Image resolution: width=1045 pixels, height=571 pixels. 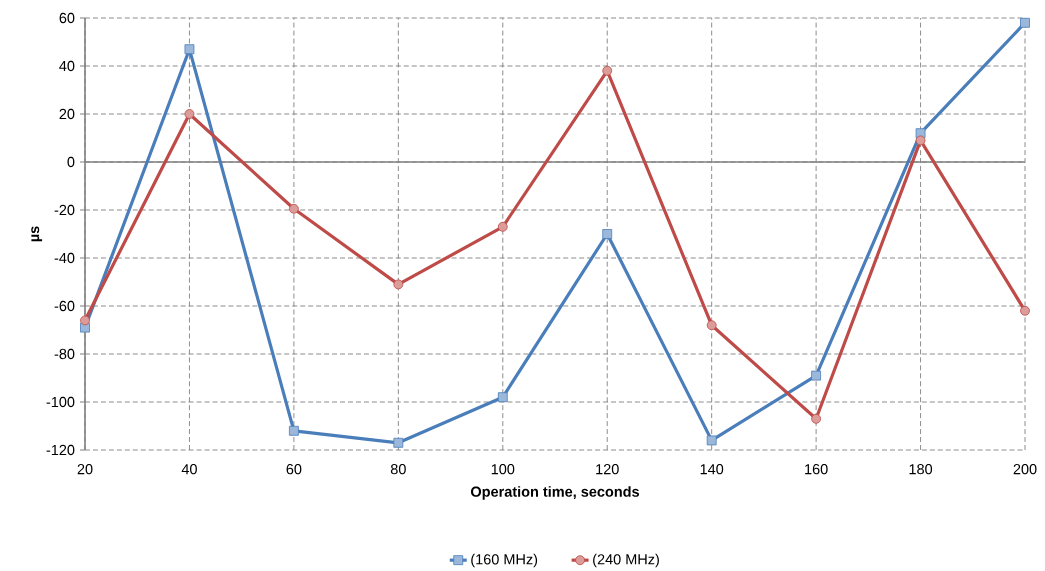 What do you see at coordinates (37, 234) in the screenshot?
I see `y-axis-title: µs` at bounding box center [37, 234].